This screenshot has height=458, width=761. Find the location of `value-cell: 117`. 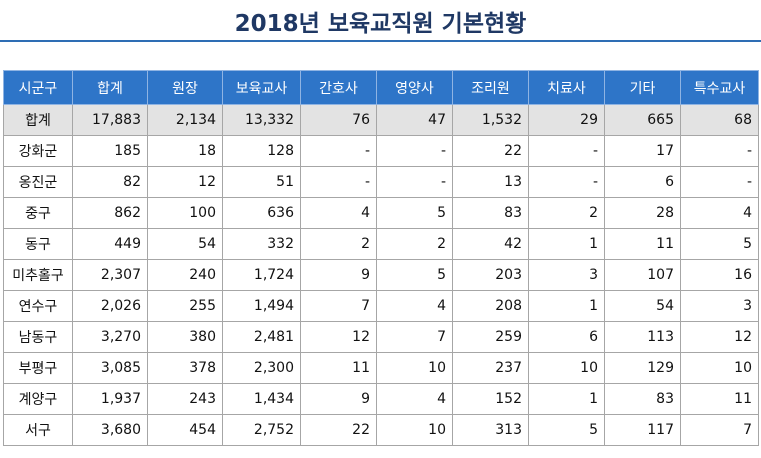

value-cell: 117 is located at coordinates (642, 430).